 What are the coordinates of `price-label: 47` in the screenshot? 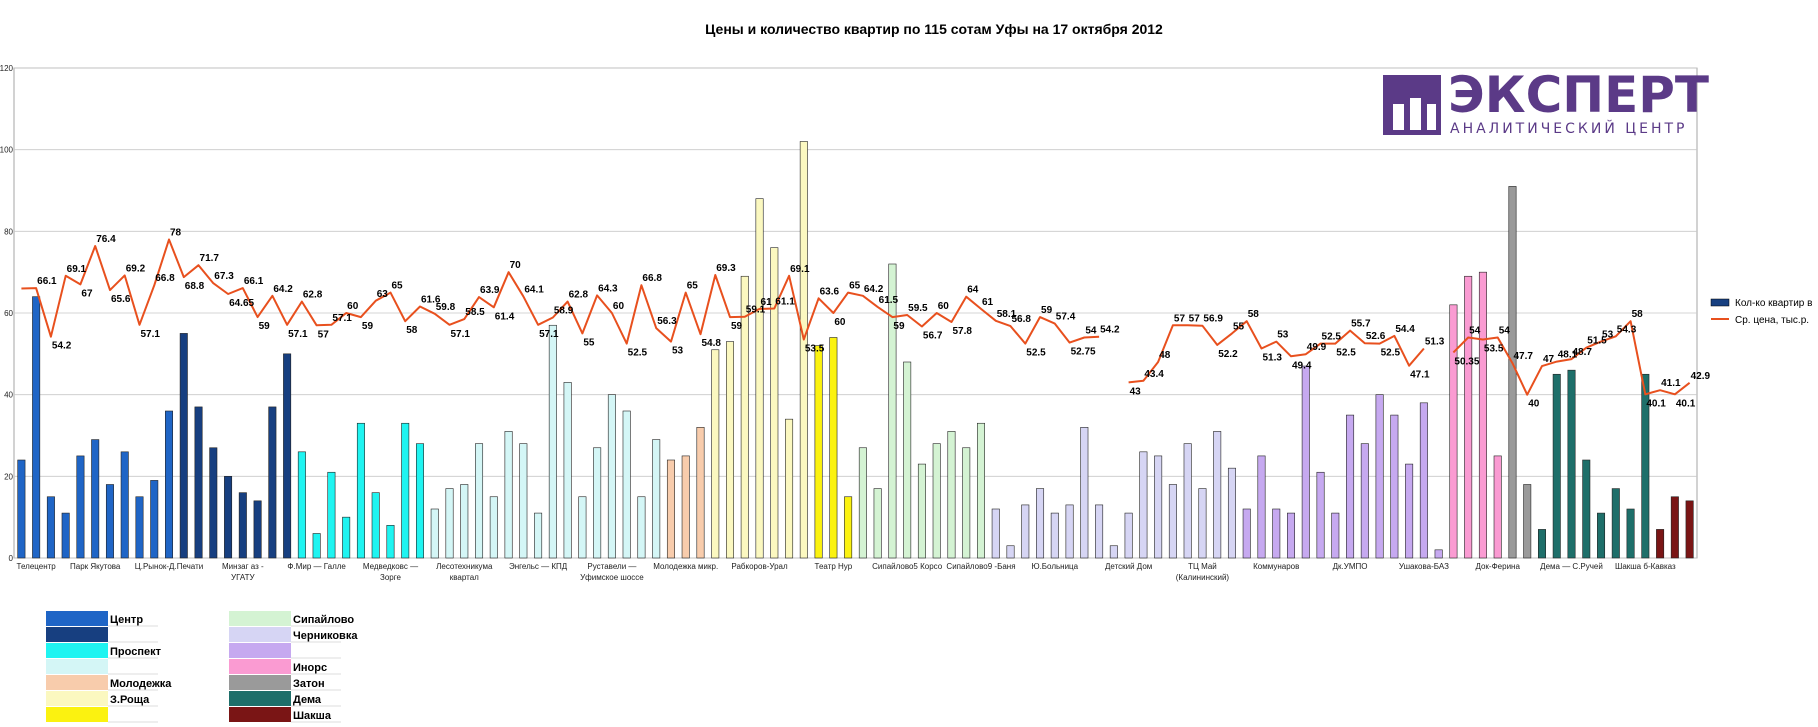 It's located at (1549, 359).